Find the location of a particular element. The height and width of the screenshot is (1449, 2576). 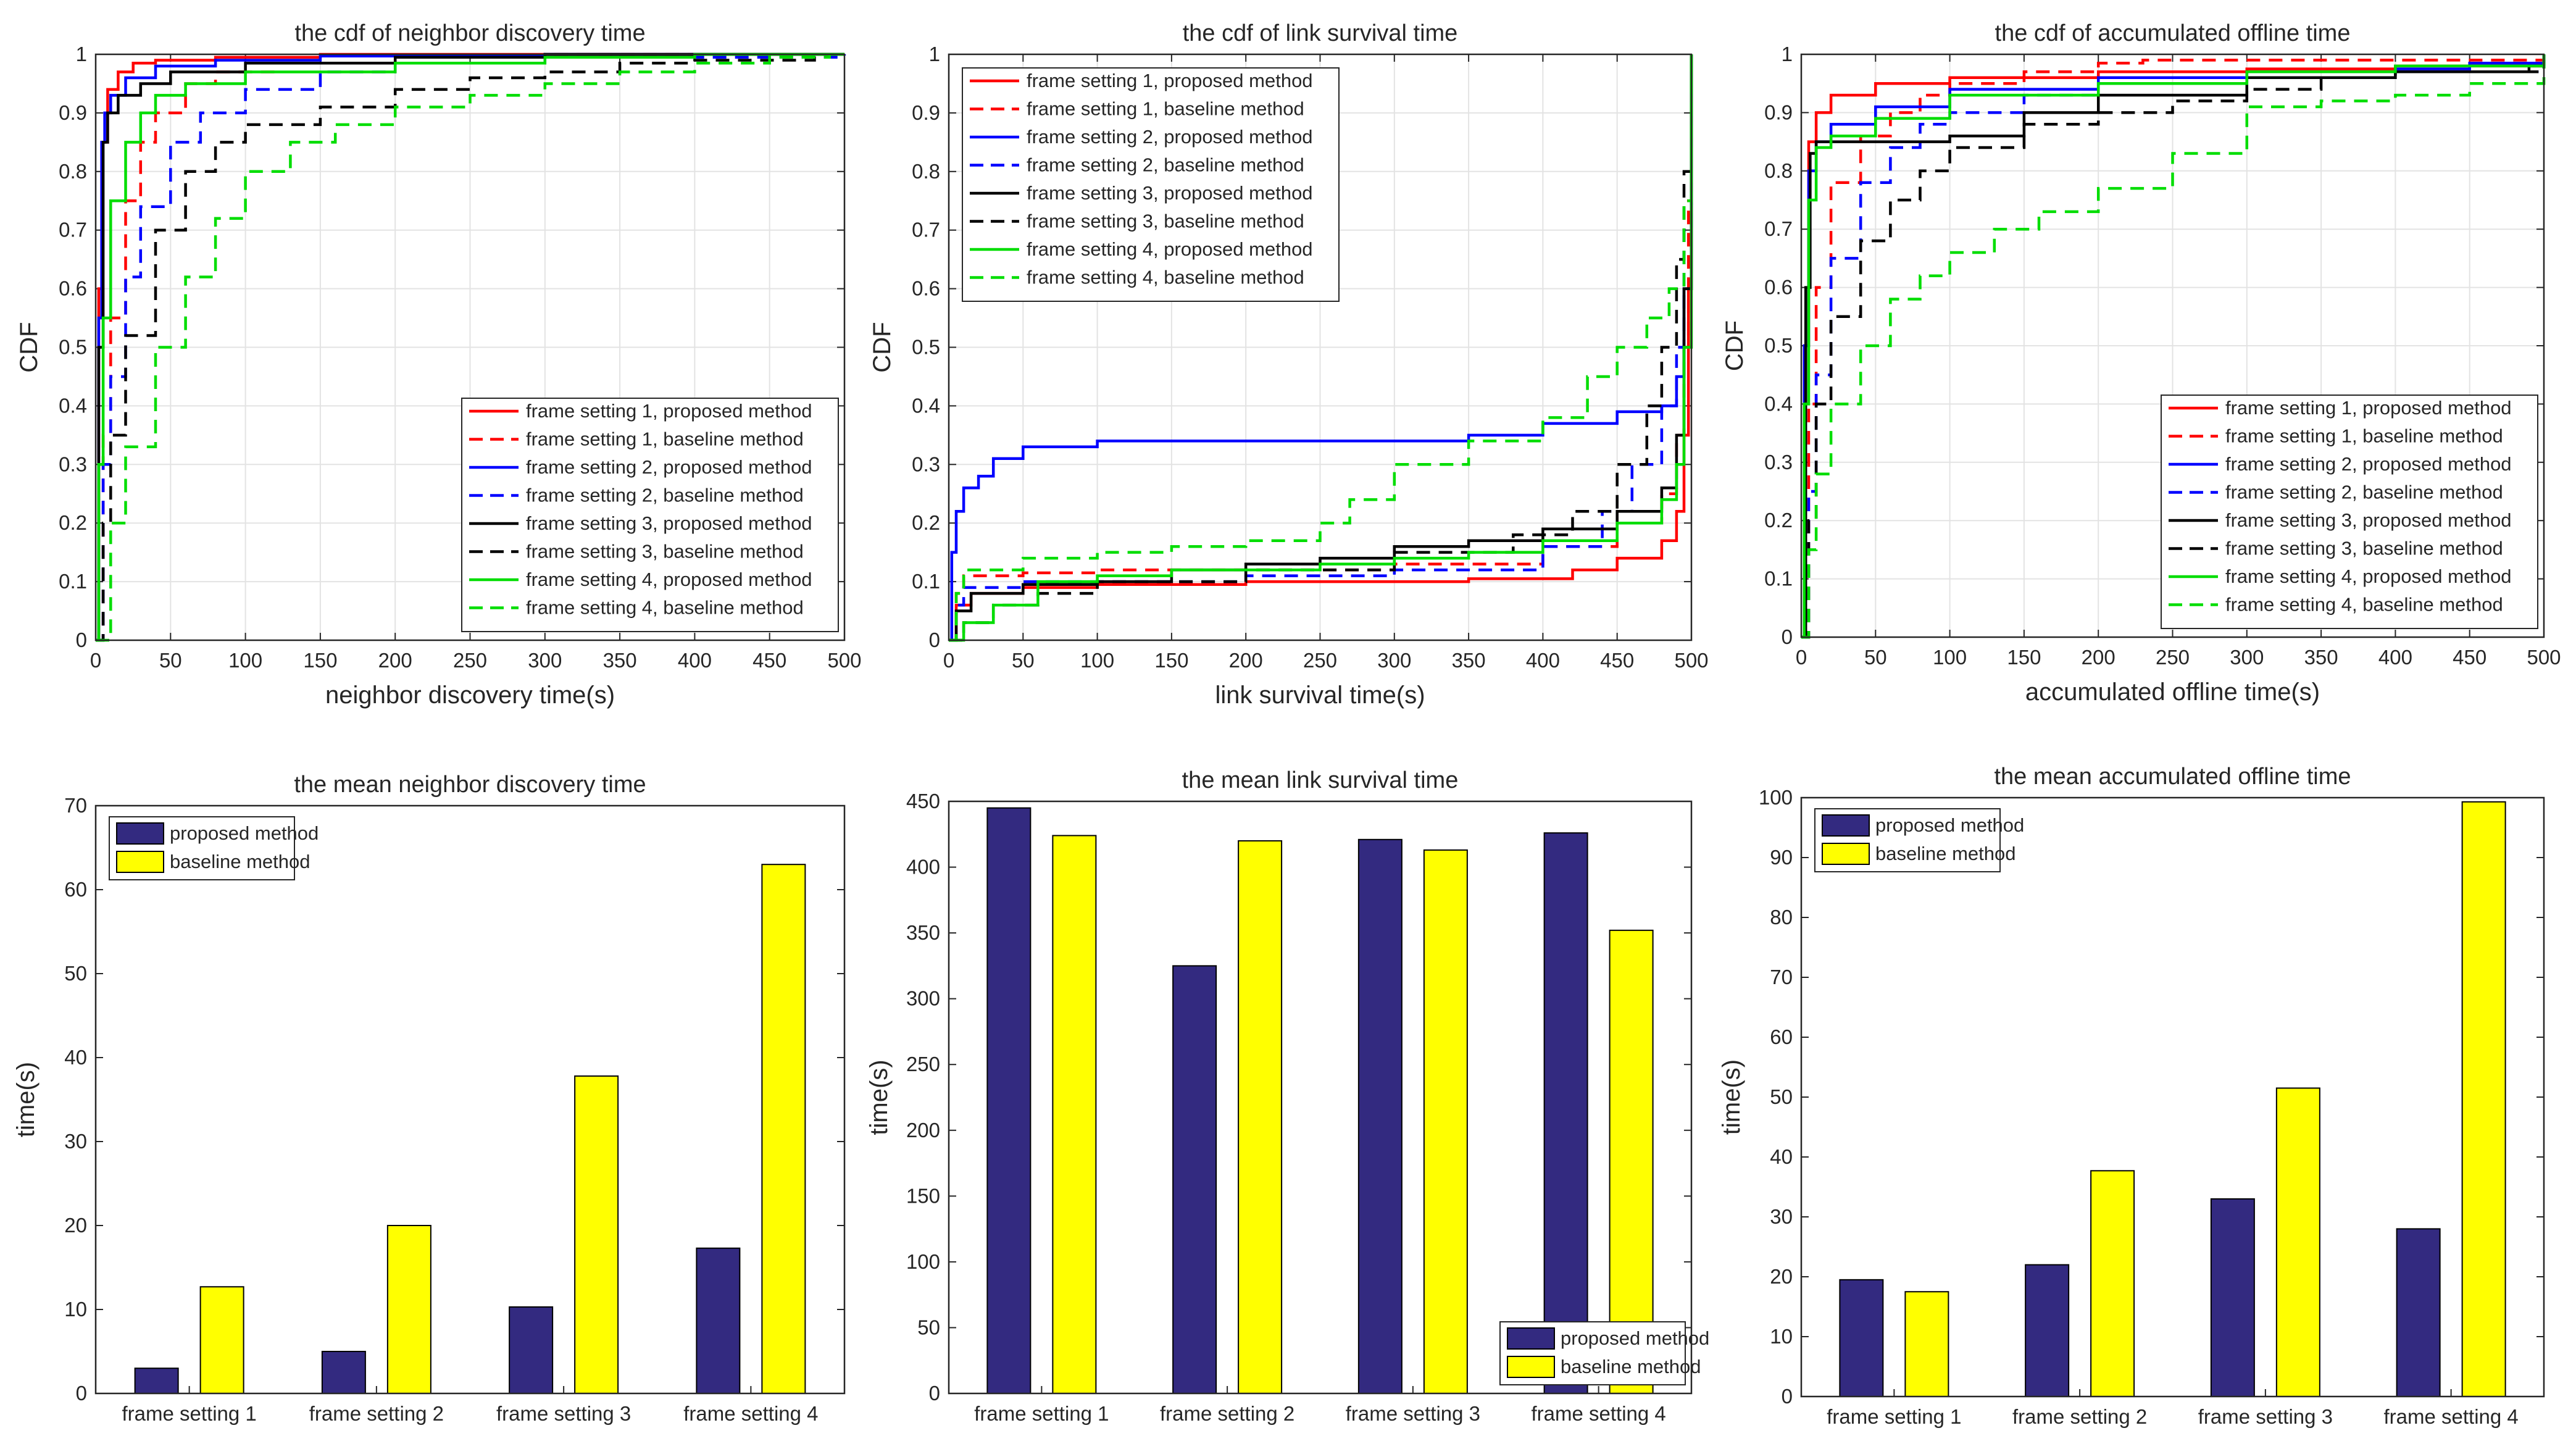

y-axis-label: CDF is located at coordinates (29, 347).